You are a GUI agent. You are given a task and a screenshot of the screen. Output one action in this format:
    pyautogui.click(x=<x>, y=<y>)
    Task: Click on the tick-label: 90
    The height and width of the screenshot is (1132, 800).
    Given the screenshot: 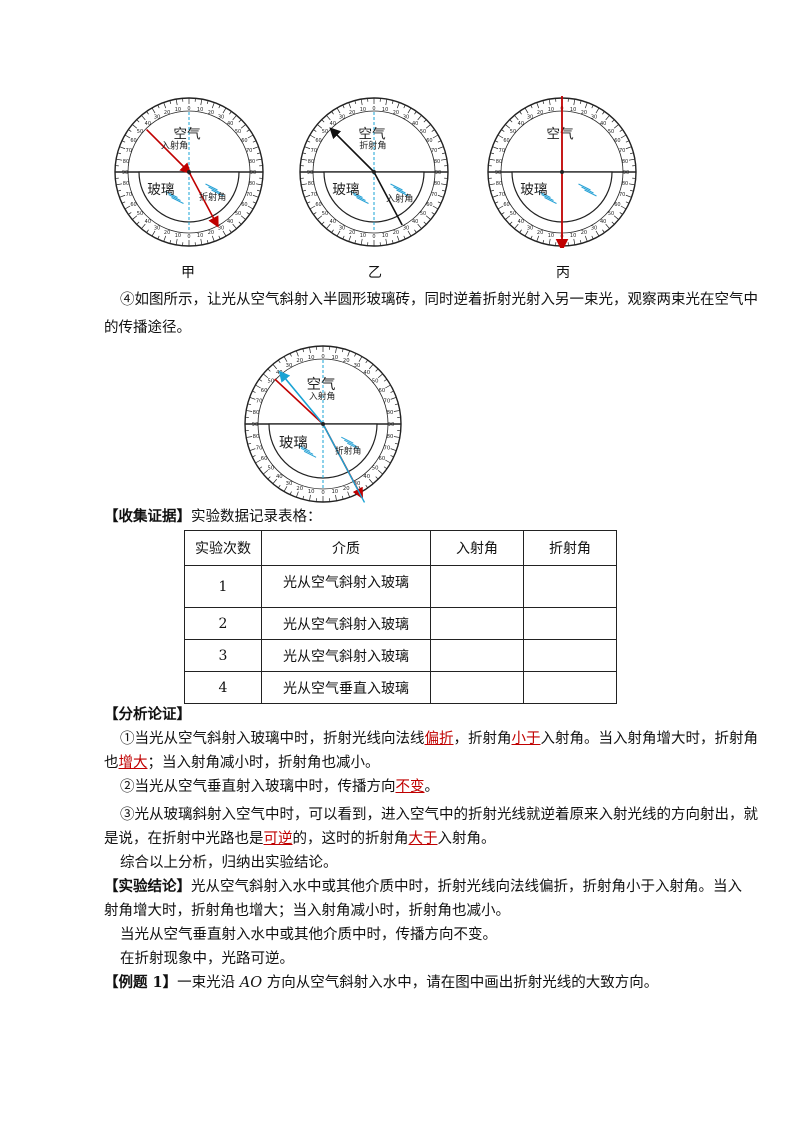 What is the action you would take?
    pyautogui.click(x=626, y=173)
    